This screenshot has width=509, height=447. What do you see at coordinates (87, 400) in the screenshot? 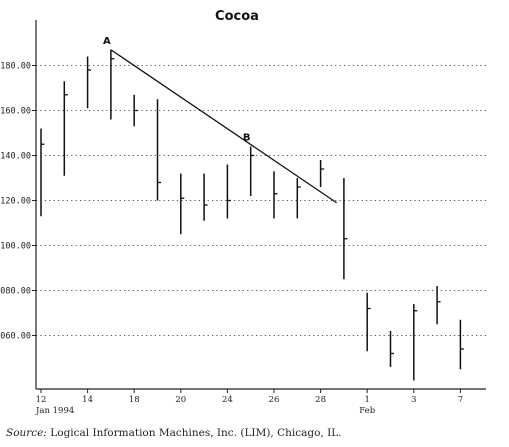
I see `x-tick-label: 14` at bounding box center [87, 400].